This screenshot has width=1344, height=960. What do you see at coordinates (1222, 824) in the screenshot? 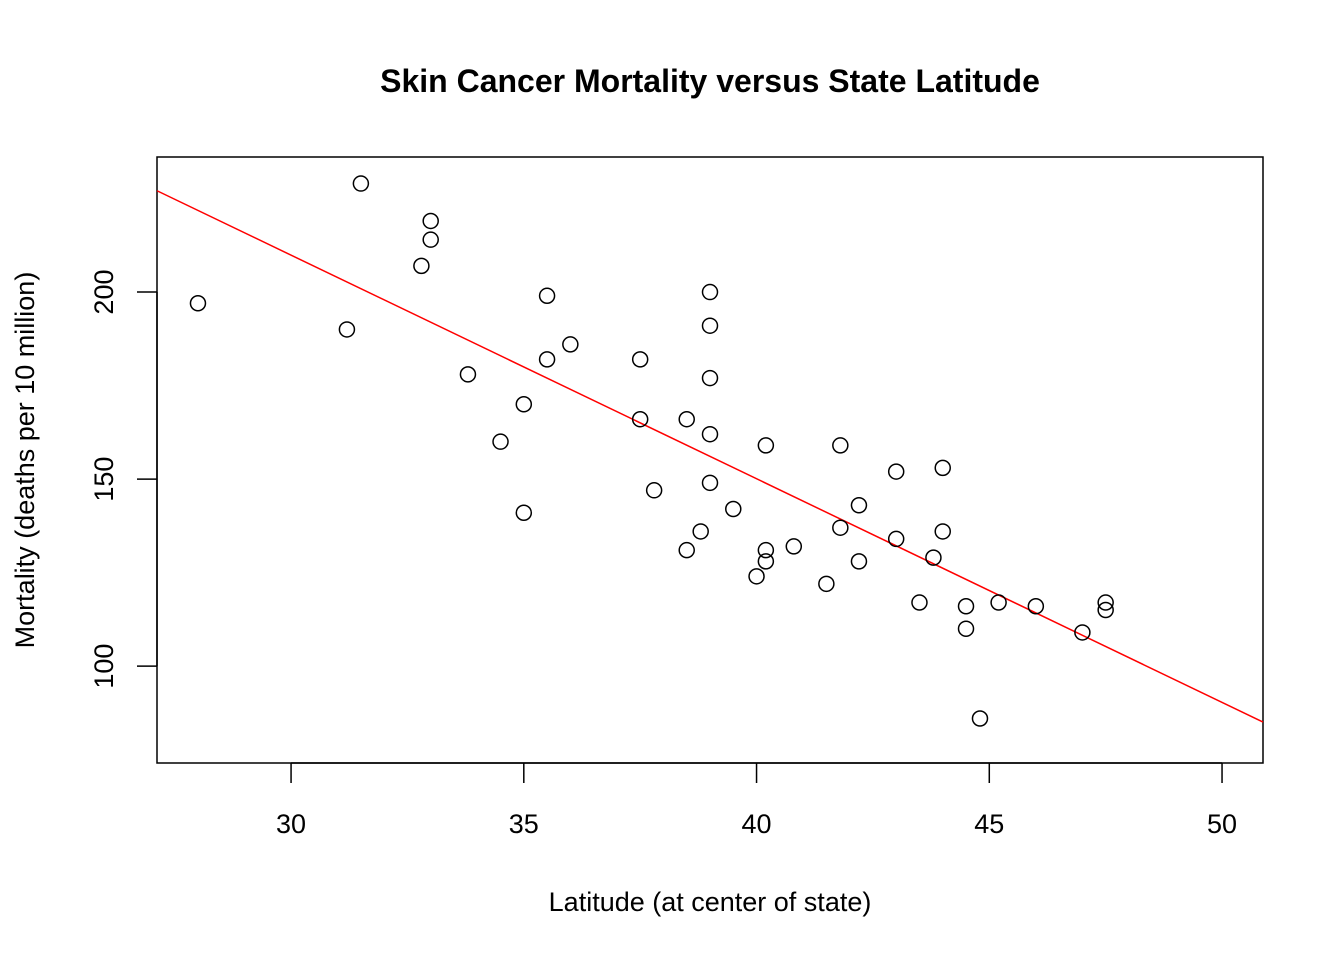
I see `x-tick-label: 50` at bounding box center [1222, 824].